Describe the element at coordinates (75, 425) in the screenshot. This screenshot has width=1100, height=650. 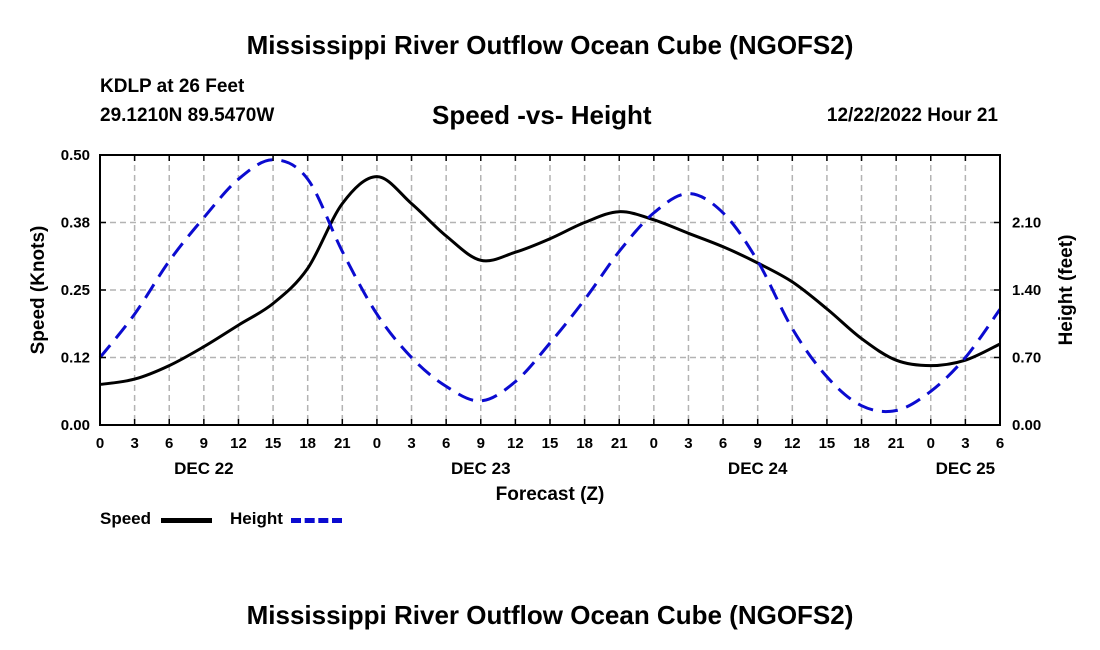
I see `y-left-tick-label: 0.00` at that location.